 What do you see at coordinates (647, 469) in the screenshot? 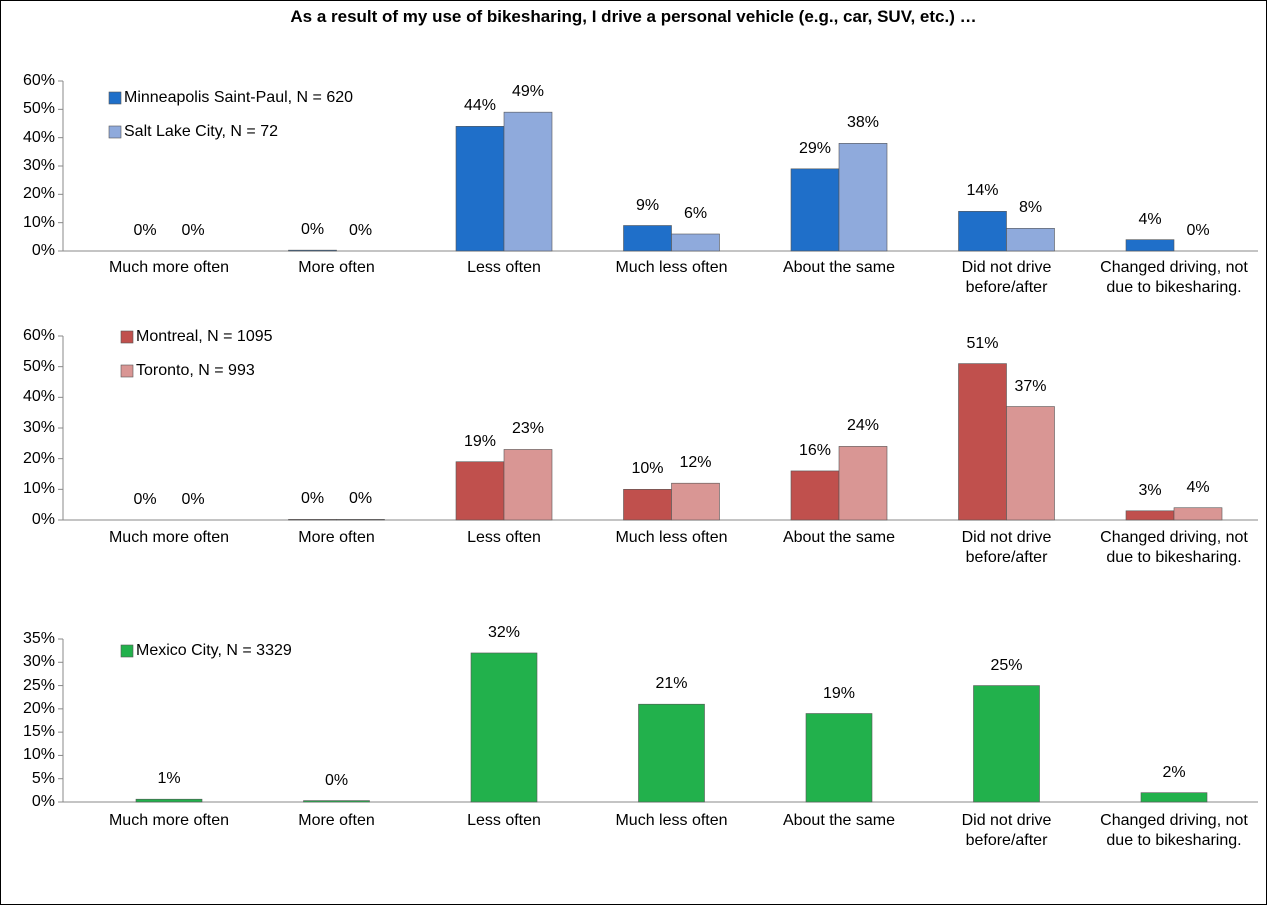
I see `data-label: 10%` at bounding box center [647, 469].